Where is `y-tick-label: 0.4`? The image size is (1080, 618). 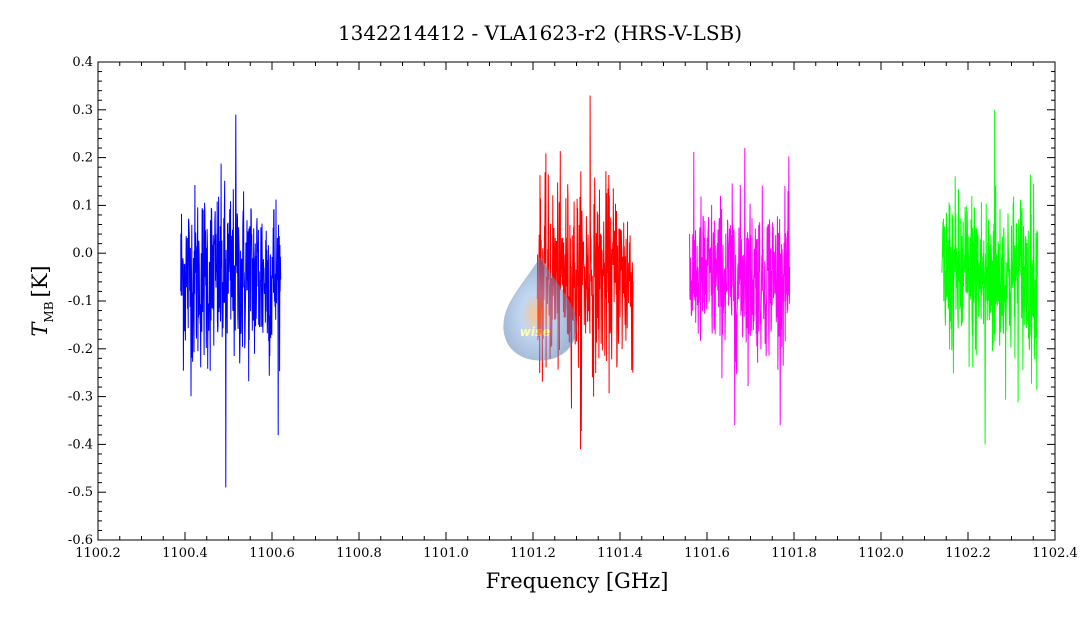 y-tick-label: 0.4 is located at coordinates (82, 62).